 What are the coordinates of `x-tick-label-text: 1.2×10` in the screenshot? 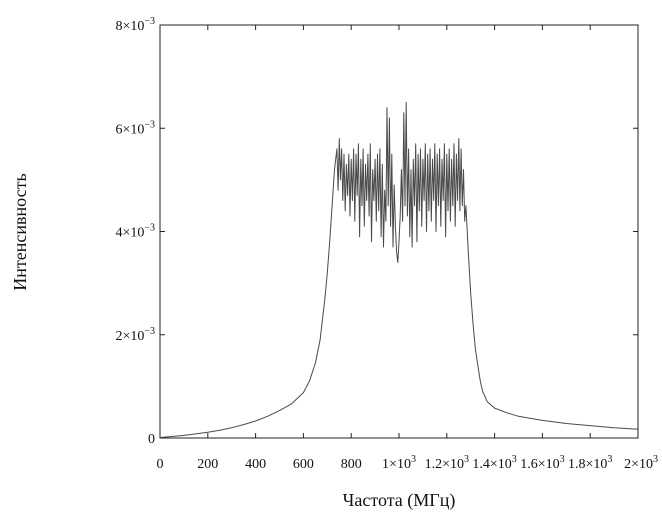 It's located at (444, 464).